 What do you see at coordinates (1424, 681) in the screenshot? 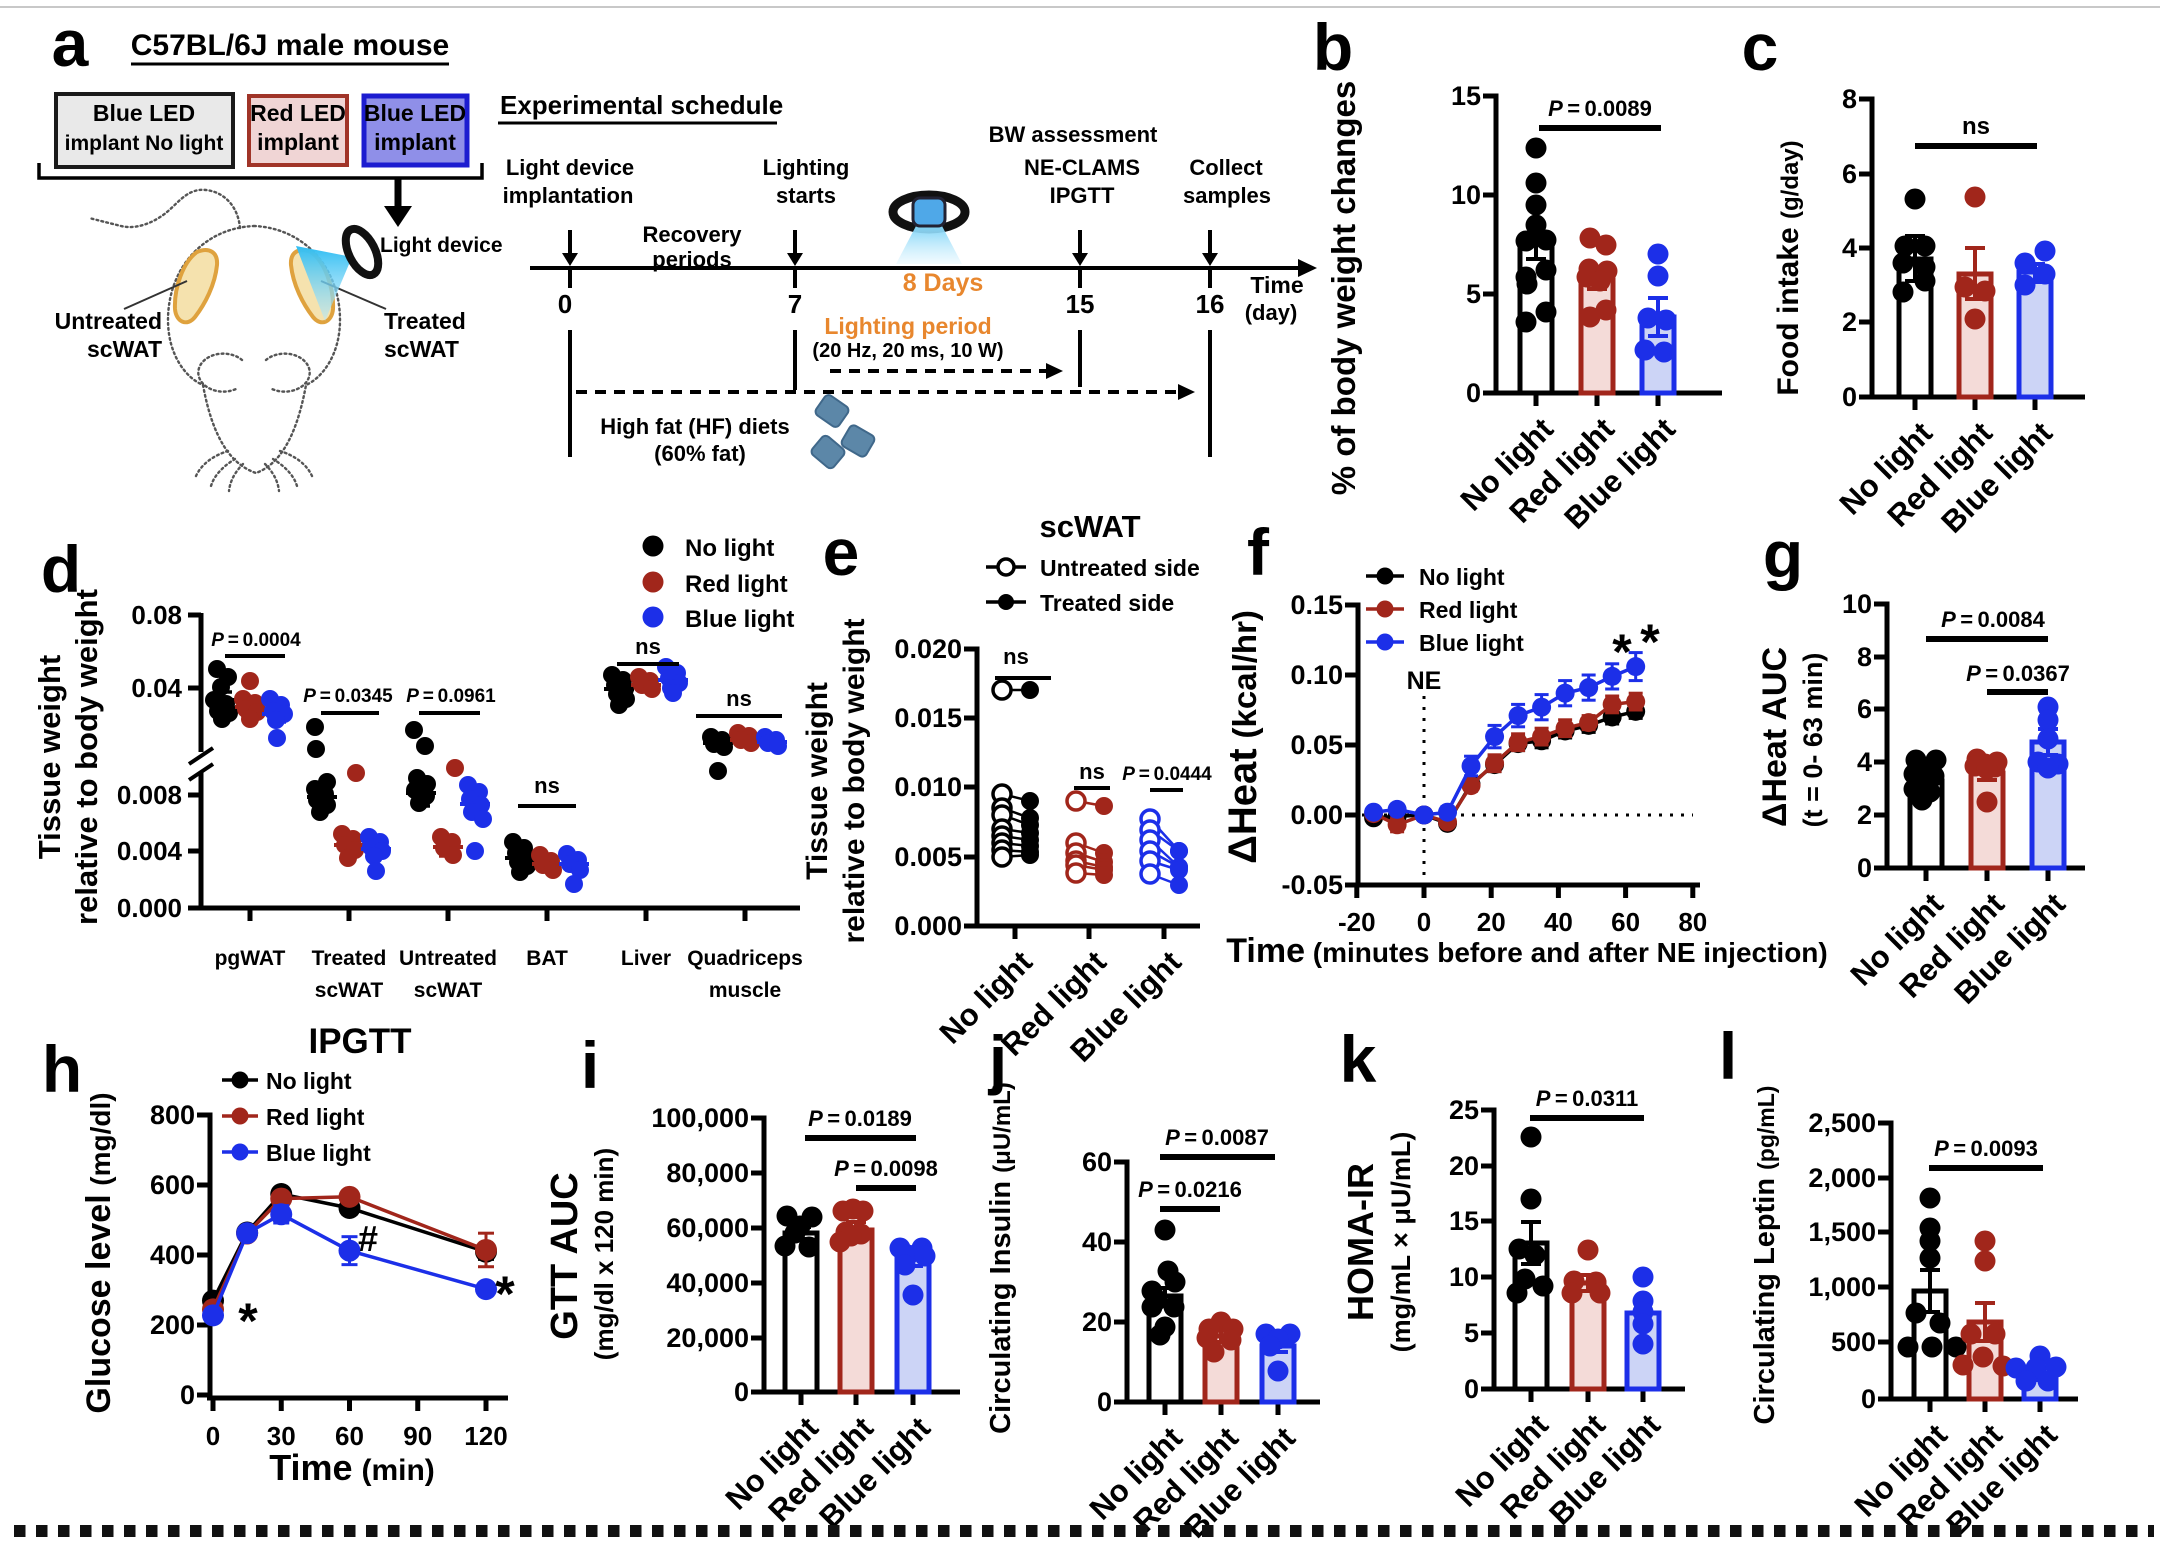
I see `svg-text: NE` at bounding box center [1424, 681].